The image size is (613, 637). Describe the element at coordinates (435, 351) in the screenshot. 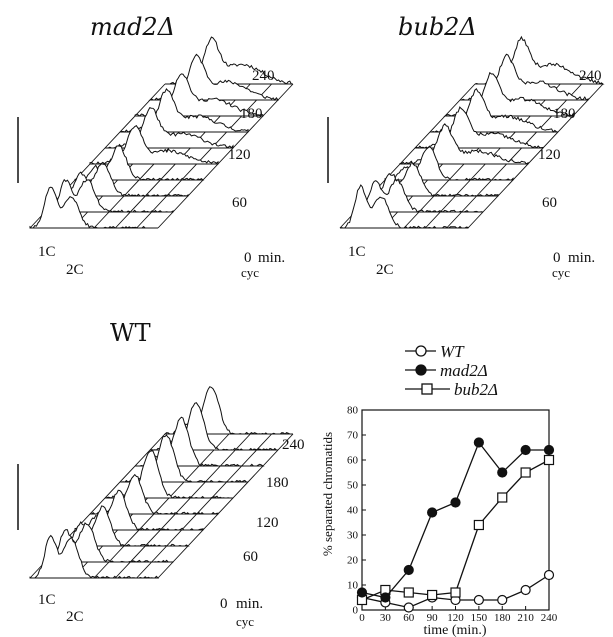

I see `legend-item-wt: WT` at that location.